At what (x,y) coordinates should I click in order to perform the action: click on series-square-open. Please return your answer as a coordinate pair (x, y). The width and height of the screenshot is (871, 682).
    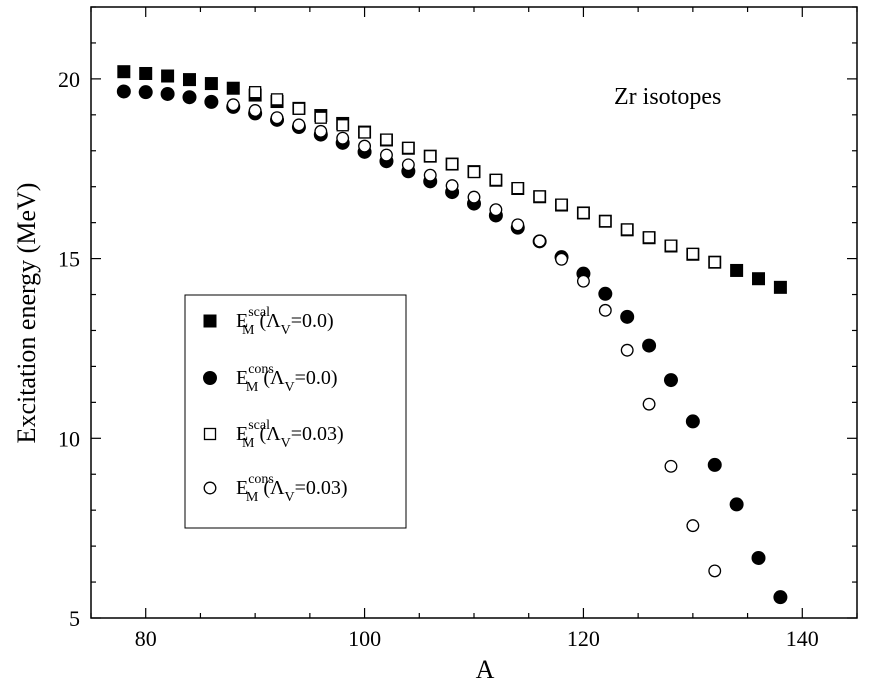
    Looking at the image, I should click on (484, 177).